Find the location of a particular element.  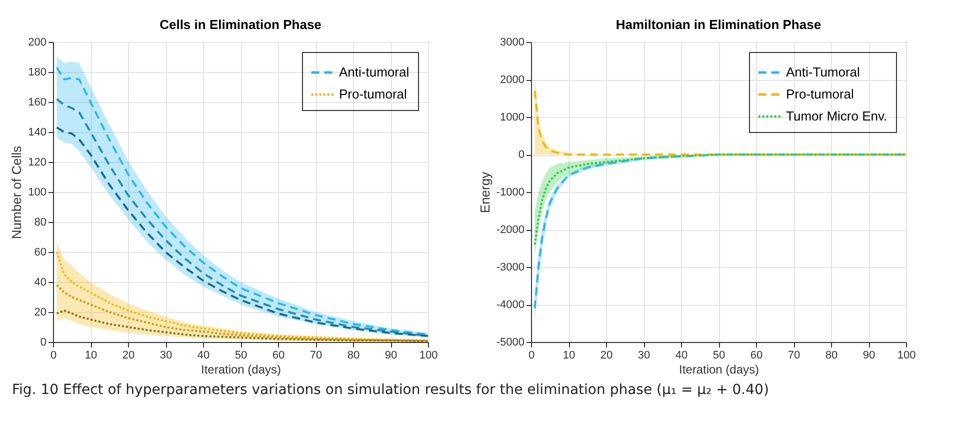

y-tick-label: 200 is located at coordinates (37, 42).